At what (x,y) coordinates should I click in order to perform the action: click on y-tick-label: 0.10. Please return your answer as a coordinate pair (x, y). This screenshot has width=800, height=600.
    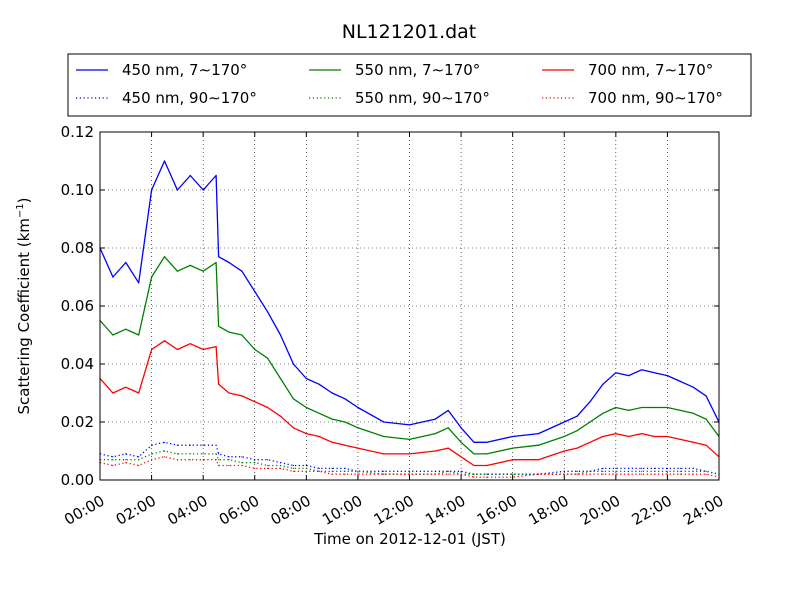
    Looking at the image, I should click on (77, 190).